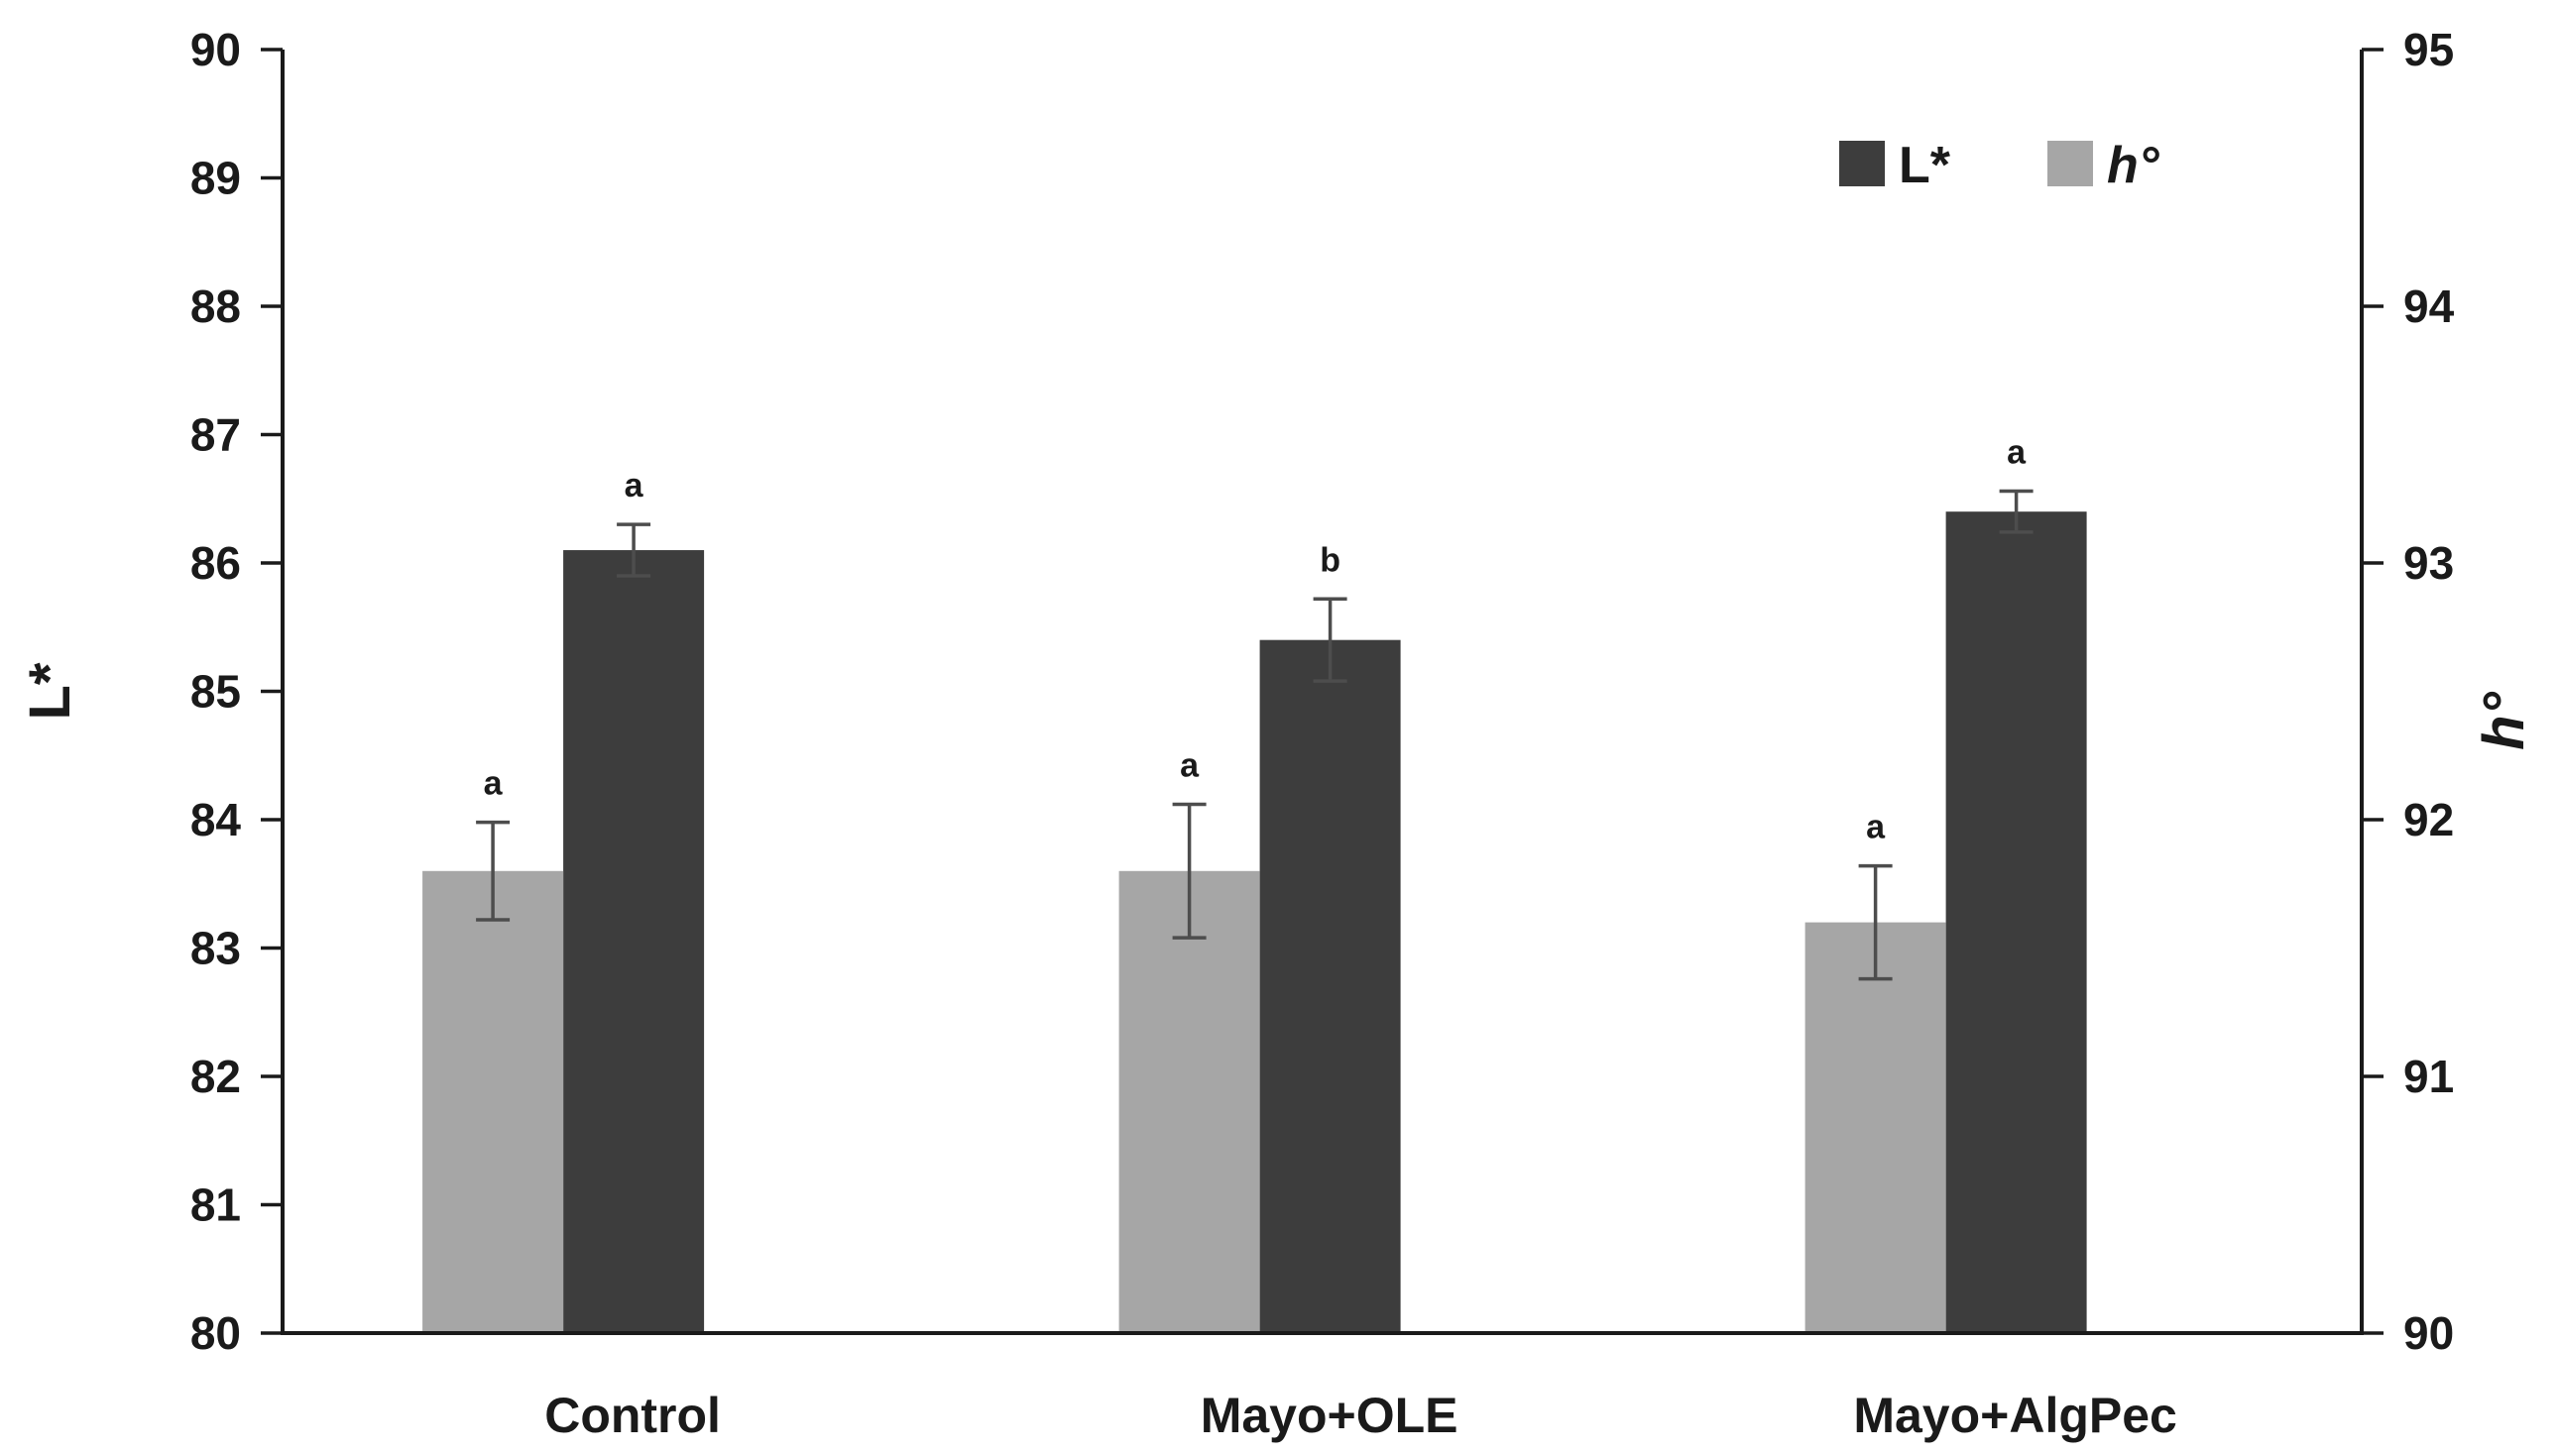  What do you see at coordinates (632, 1415) in the screenshot?
I see `category-label: Control` at bounding box center [632, 1415].